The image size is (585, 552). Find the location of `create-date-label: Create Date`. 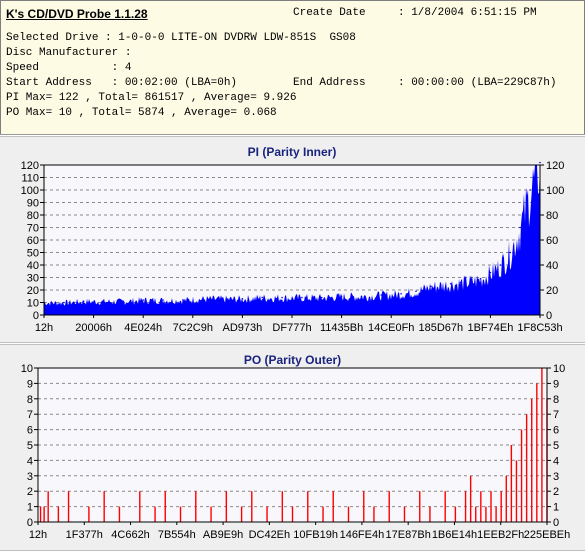

create-date-label: Create Date is located at coordinates (329, 13).